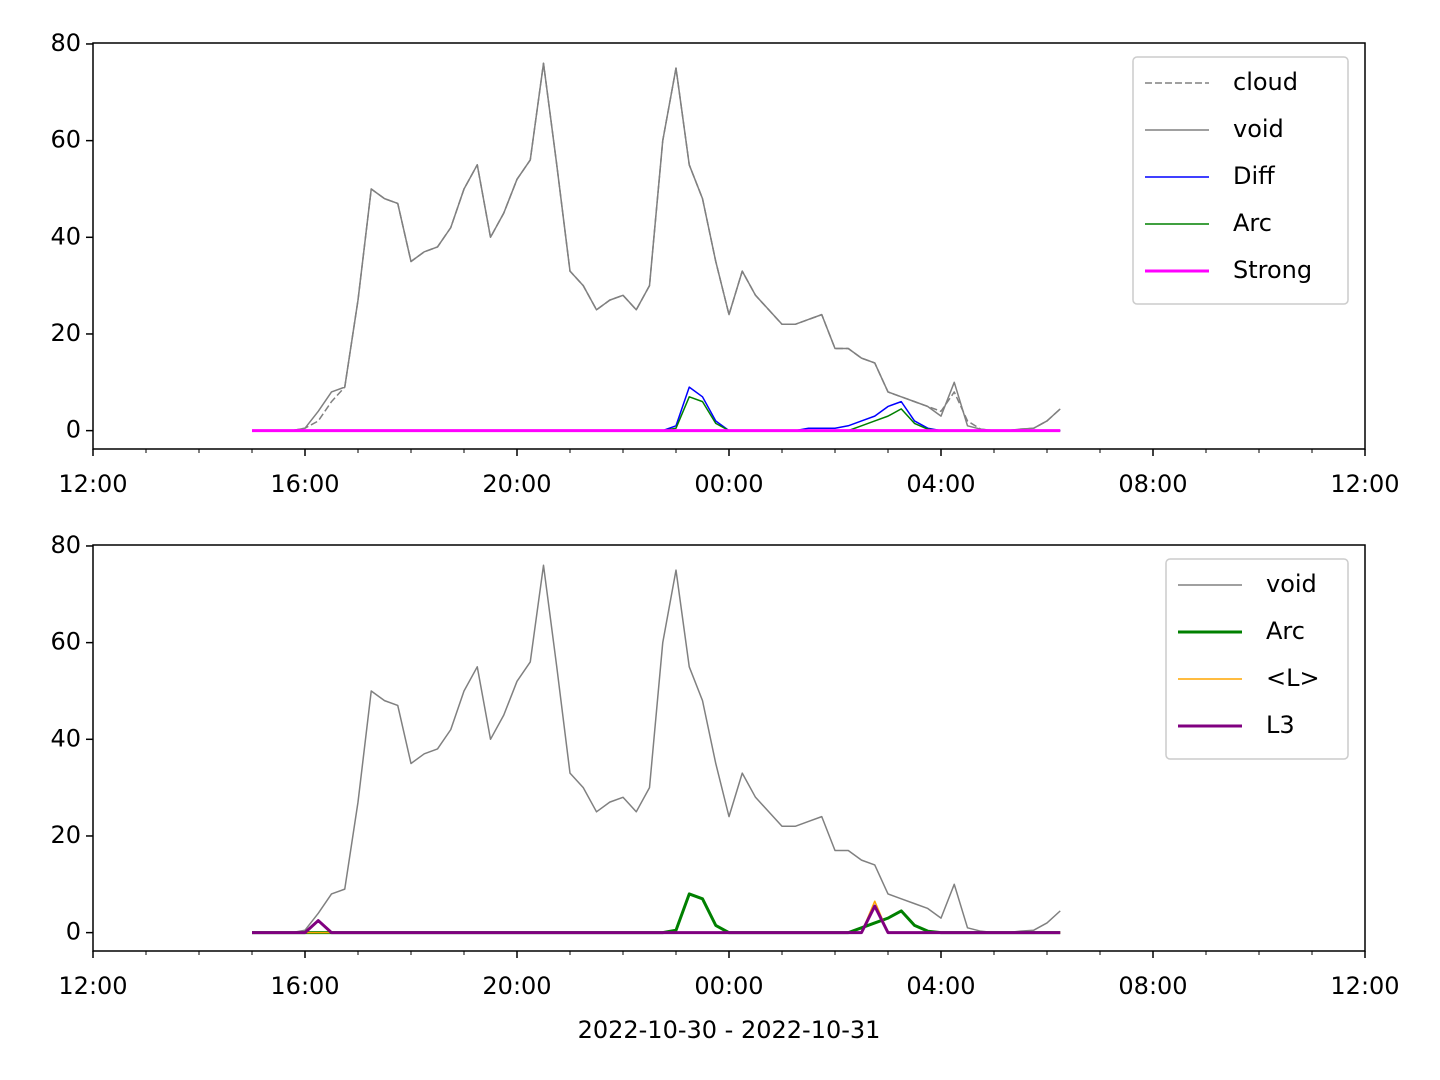 The width and height of the screenshot is (1440, 1080). What do you see at coordinates (1280, 725) in the screenshot?
I see `legend-label: L3` at bounding box center [1280, 725].